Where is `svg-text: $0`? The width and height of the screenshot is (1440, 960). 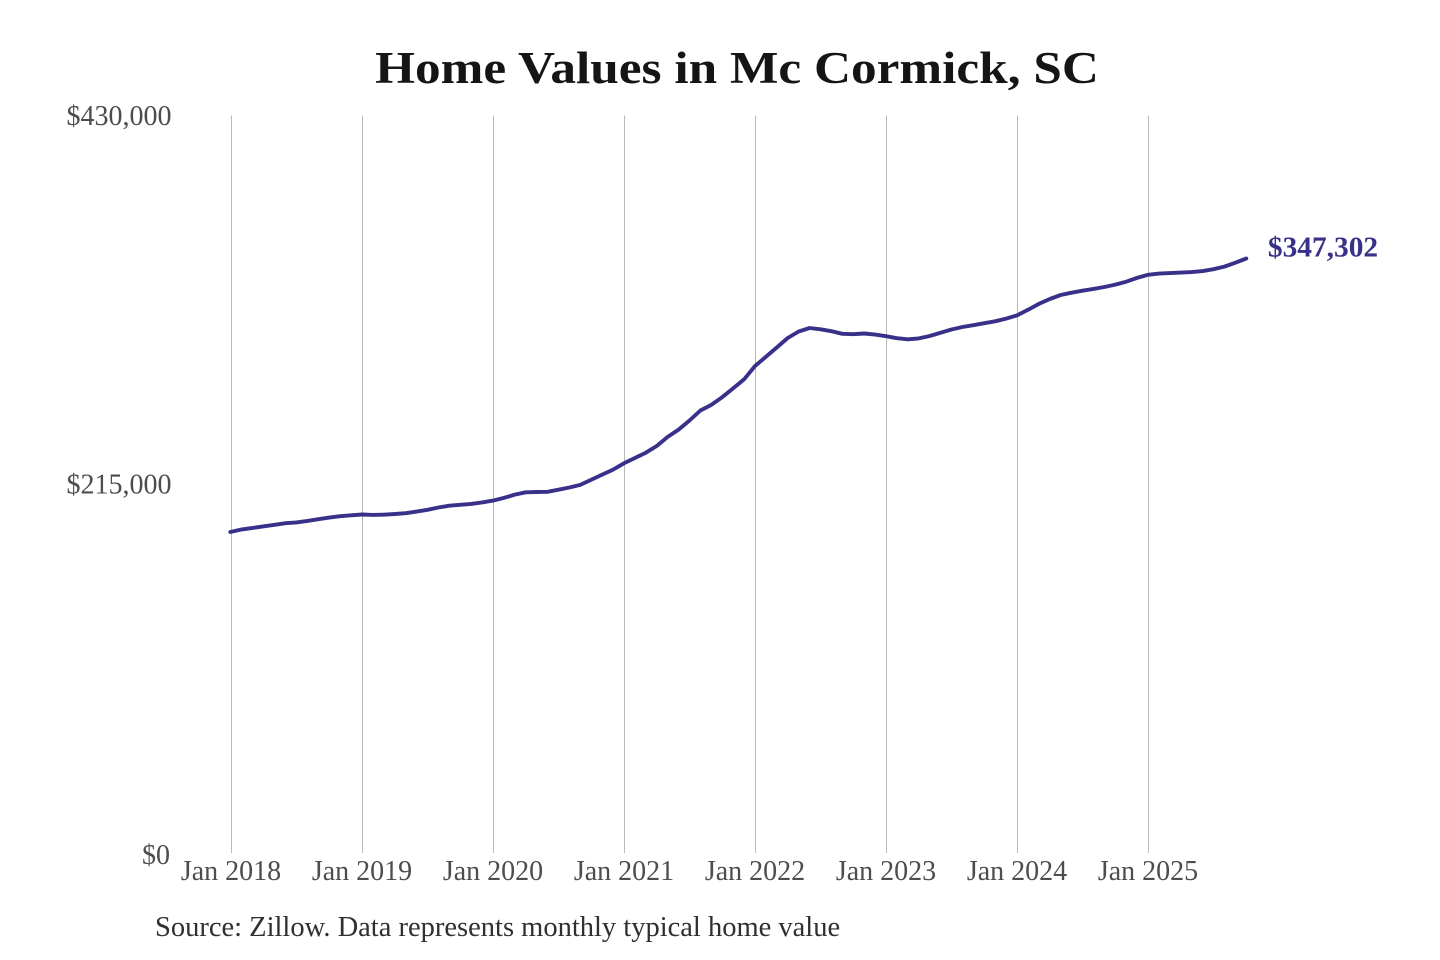
svg-text: $0 is located at coordinates (156, 855).